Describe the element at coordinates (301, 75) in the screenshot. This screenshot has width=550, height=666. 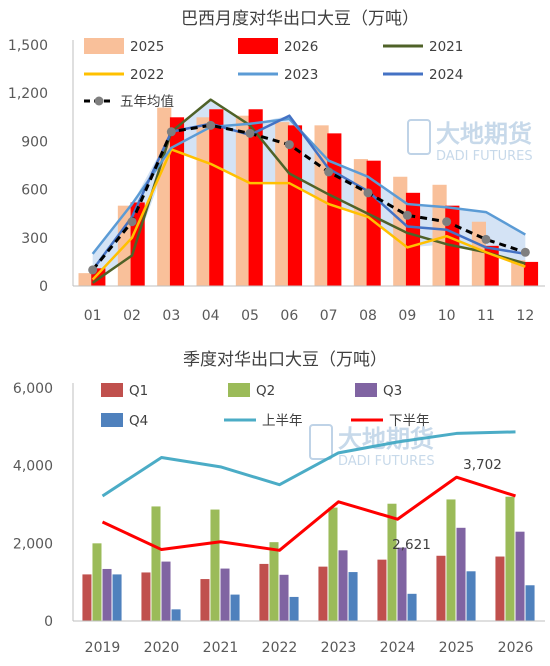
I see `legend-label-2023: 2023` at that location.